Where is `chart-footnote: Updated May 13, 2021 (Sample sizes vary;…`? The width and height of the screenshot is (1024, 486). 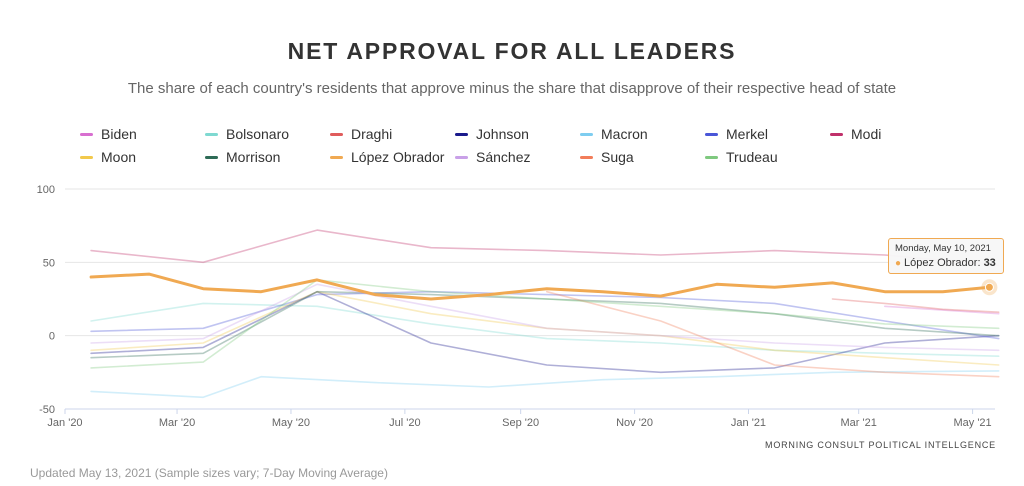
chart-footnote: Updated May 13, 2021 (Sample sizes vary;… is located at coordinates (209, 473).